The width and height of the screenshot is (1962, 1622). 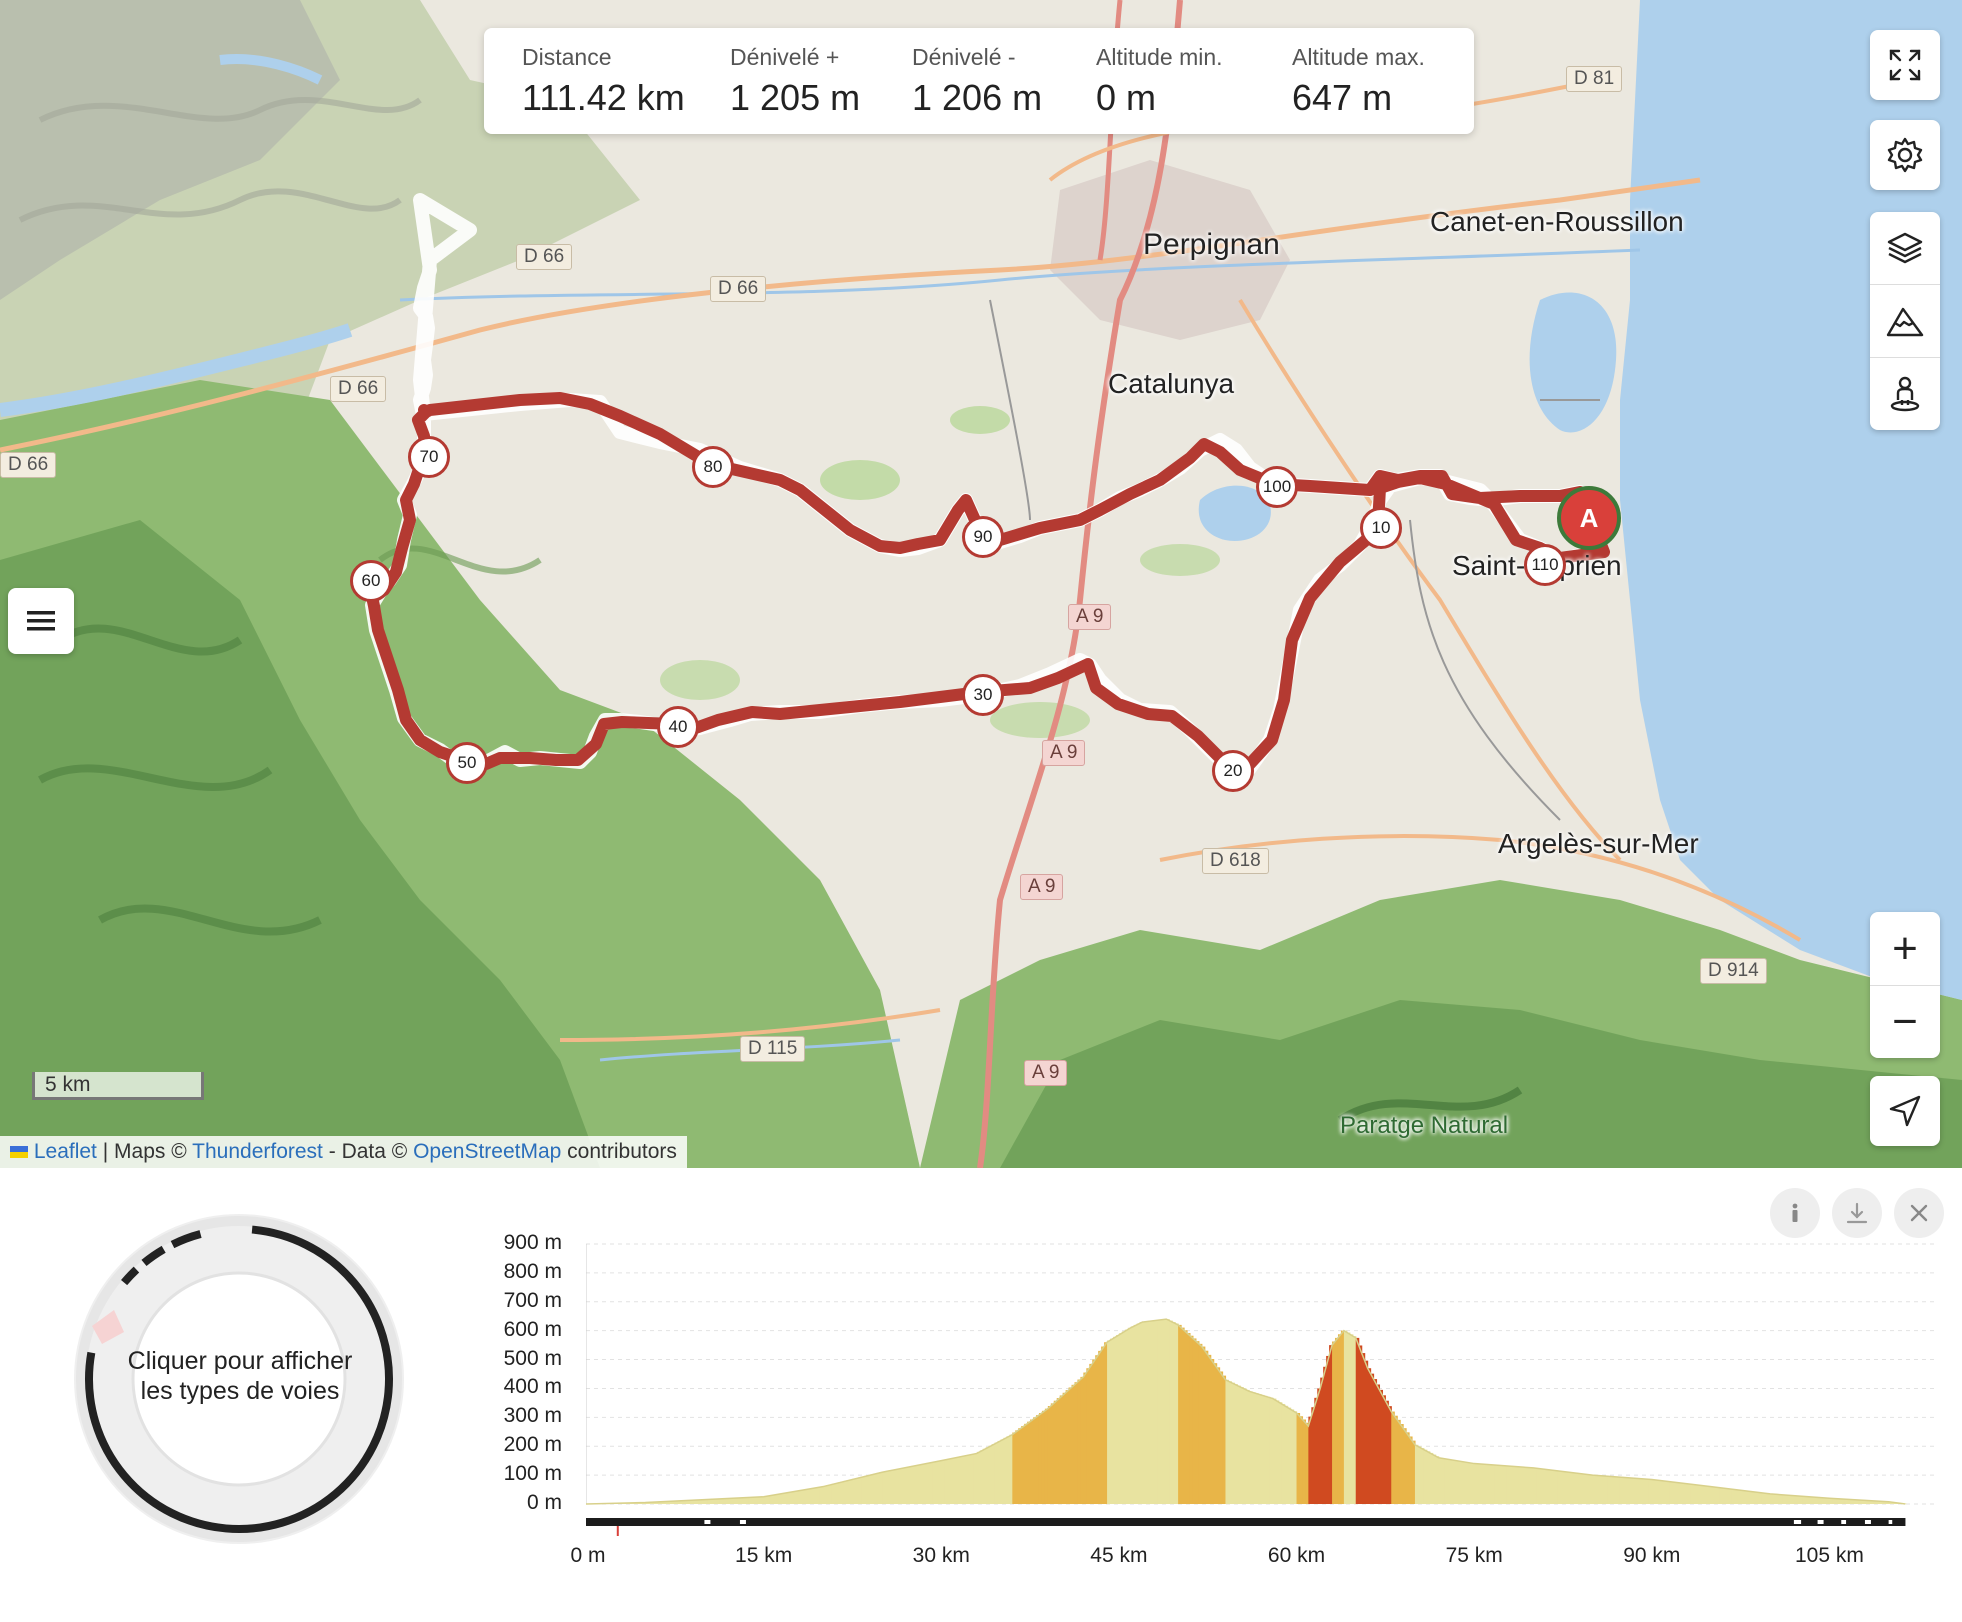 I want to click on close-button, so click(x=1919, y=1213).